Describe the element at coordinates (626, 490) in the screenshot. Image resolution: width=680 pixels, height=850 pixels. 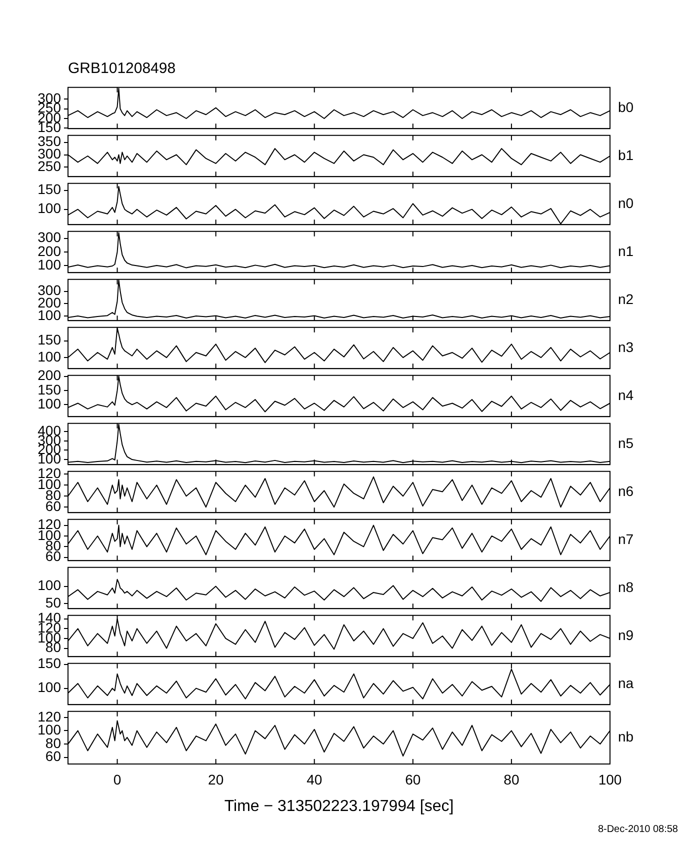
I see `series-label: n6` at that location.